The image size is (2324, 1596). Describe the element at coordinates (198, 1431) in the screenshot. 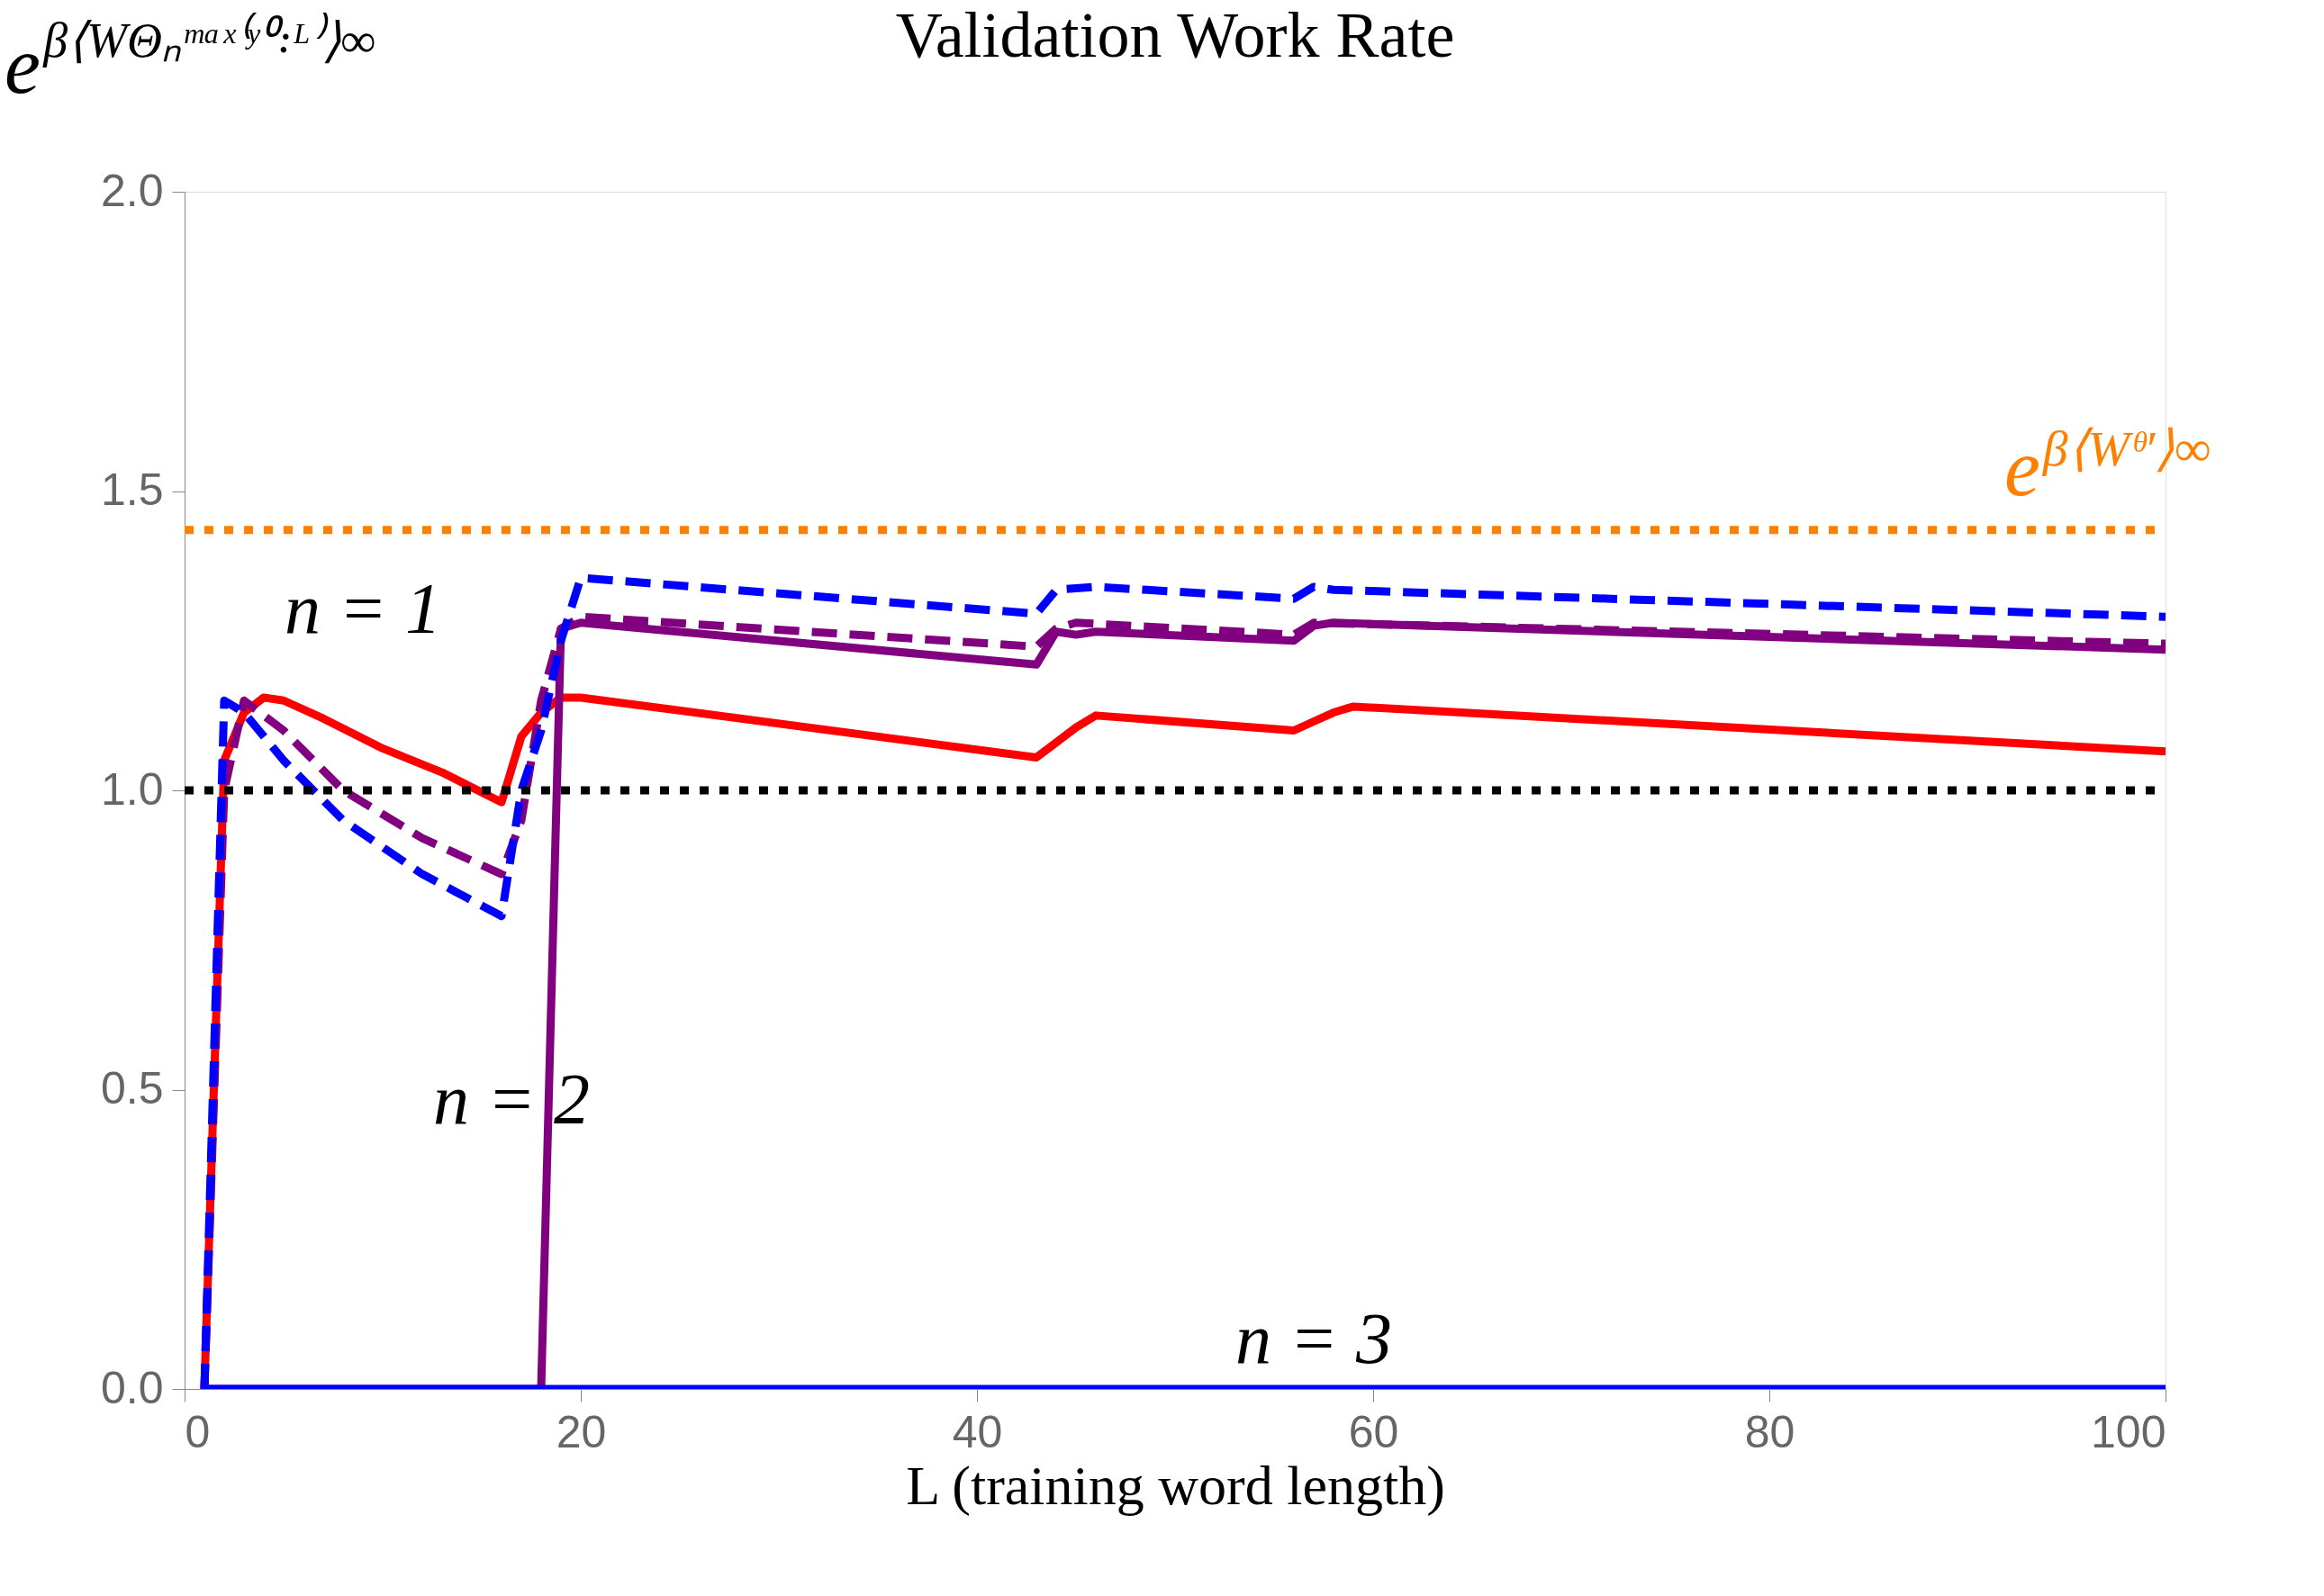

I see `x-tick-label: 0` at that location.